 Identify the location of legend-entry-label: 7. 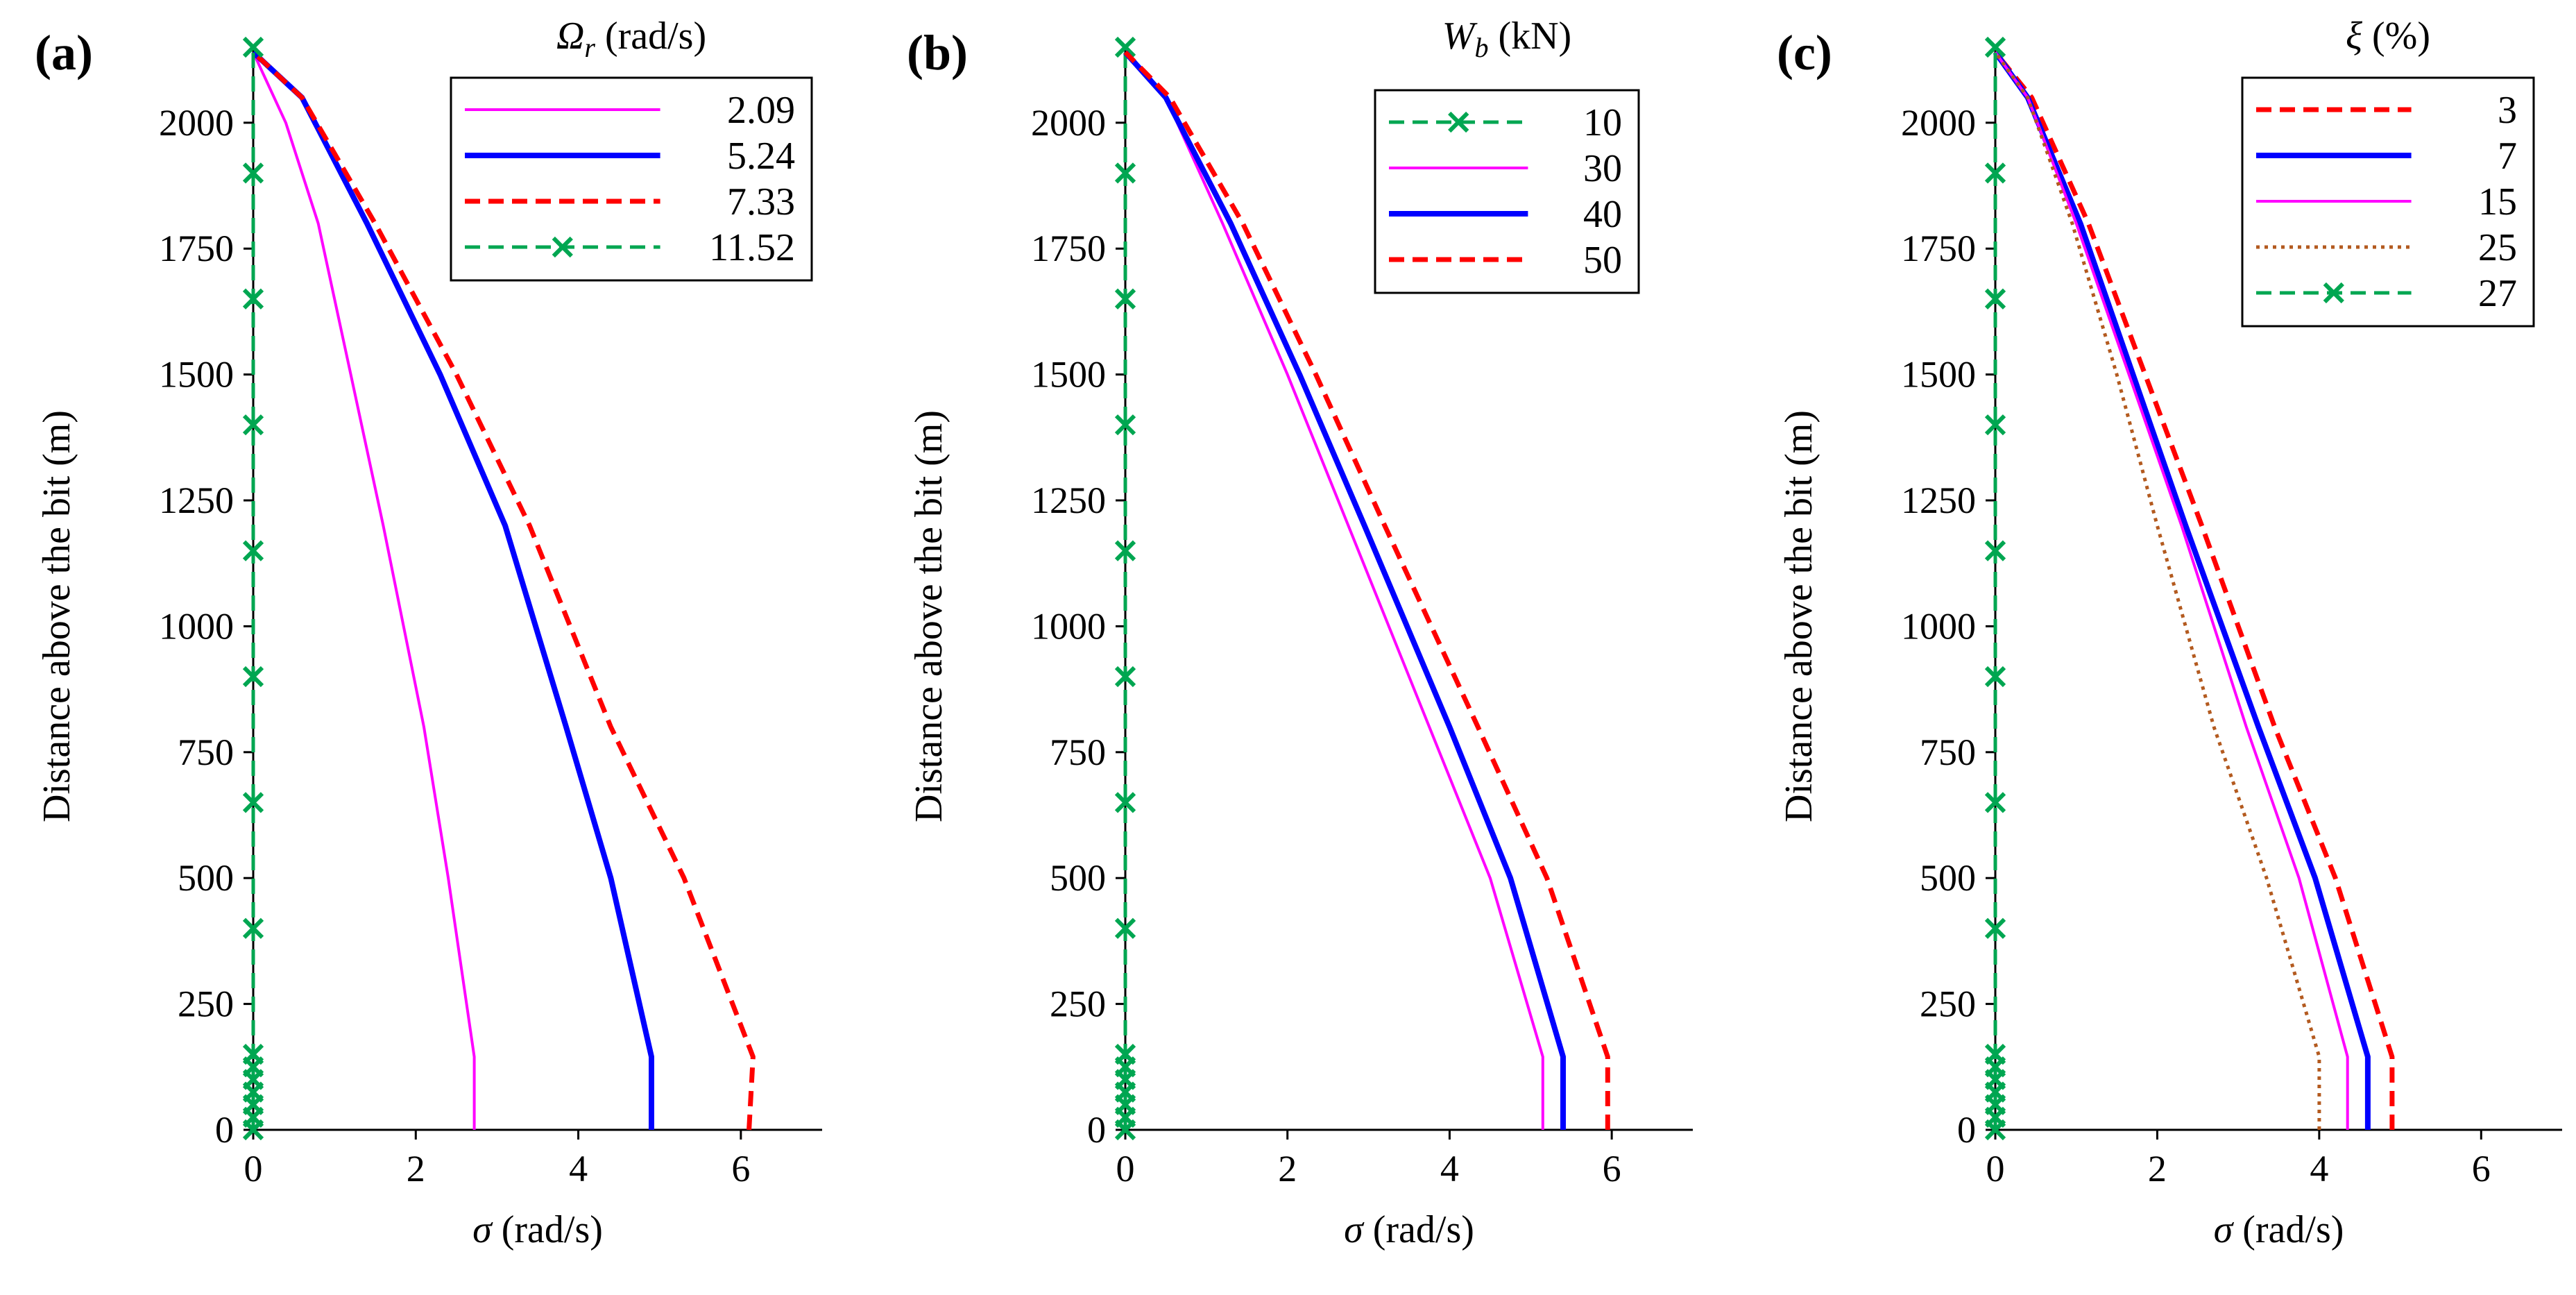
(2507, 156).